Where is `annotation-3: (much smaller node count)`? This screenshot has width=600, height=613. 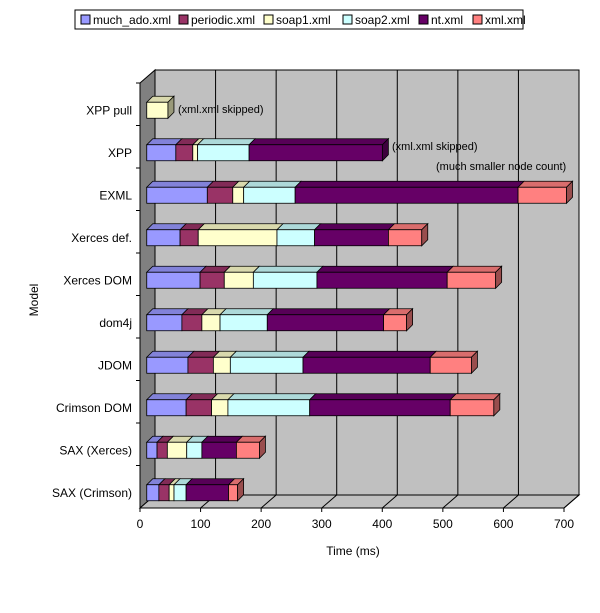
annotation-3: (much smaller node count) is located at coordinates (501, 167).